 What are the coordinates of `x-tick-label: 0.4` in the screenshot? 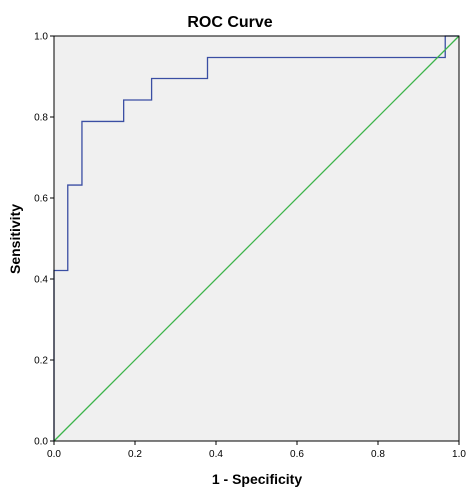 It's located at (216, 454).